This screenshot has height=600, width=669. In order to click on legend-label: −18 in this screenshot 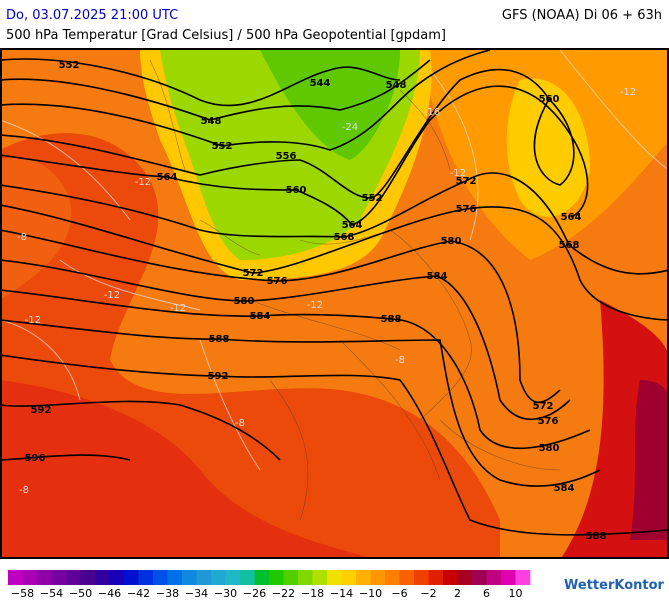, I will do `click(312, 593)`.